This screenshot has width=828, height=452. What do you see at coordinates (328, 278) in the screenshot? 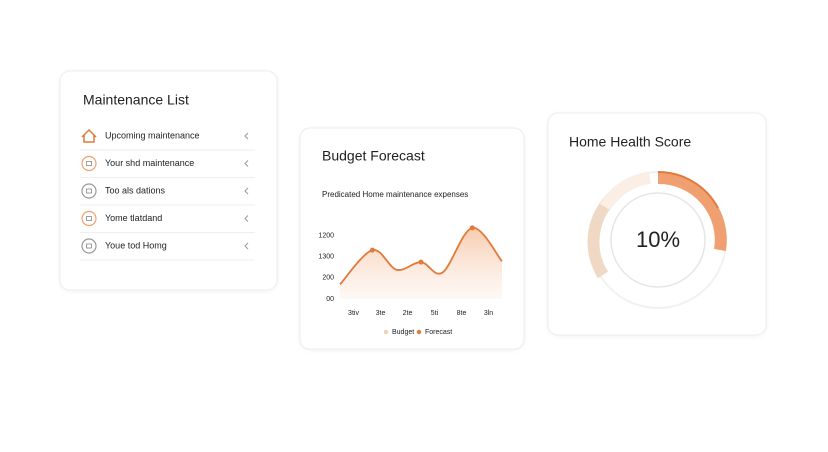
I see `y-tick-label: 200` at bounding box center [328, 278].